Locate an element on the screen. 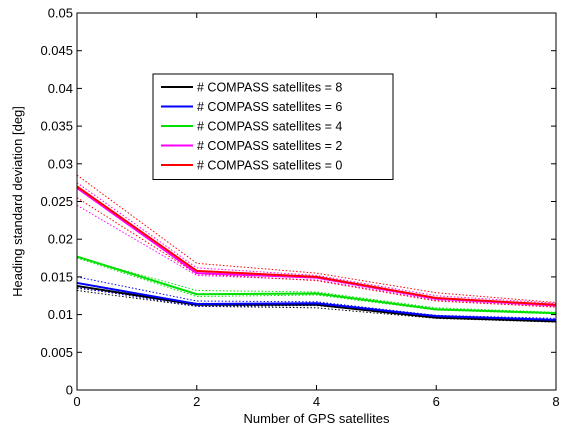 This screenshot has height=430, width=564. x-tick-label: 0 is located at coordinates (76, 401).